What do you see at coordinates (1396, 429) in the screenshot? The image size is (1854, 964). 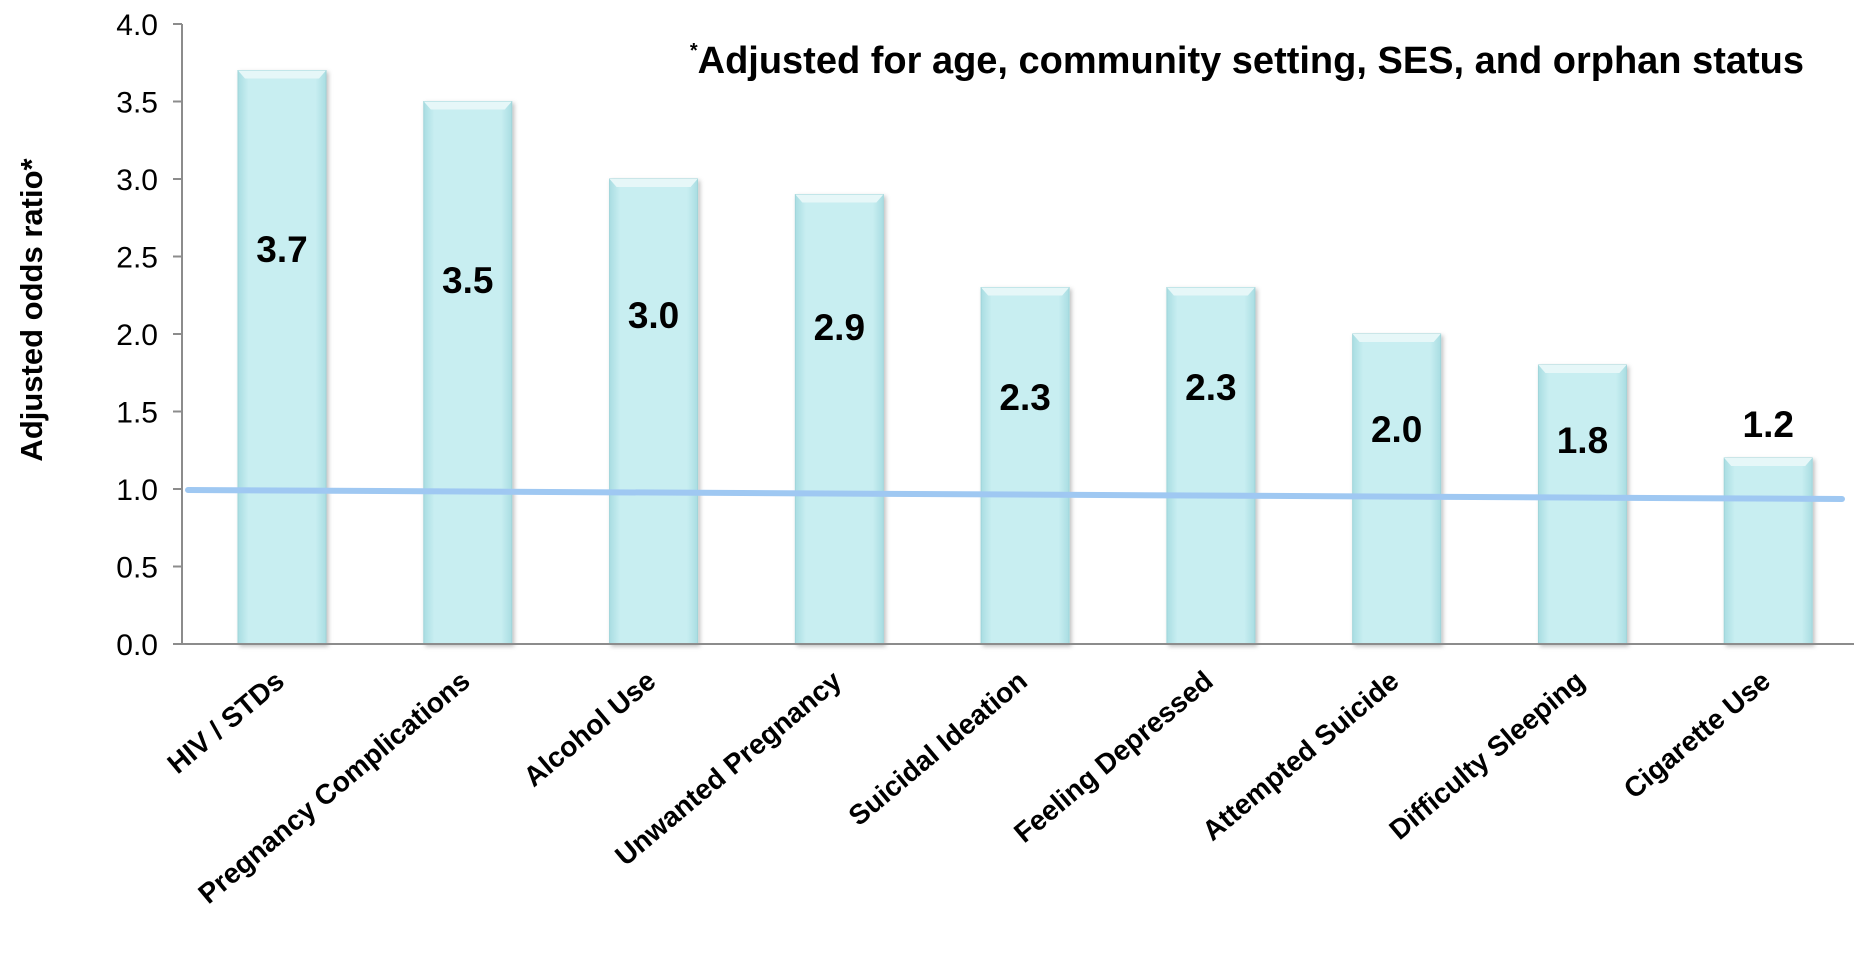 I see `bar-value-label: 2.0` at bounding box center [1396, 429].